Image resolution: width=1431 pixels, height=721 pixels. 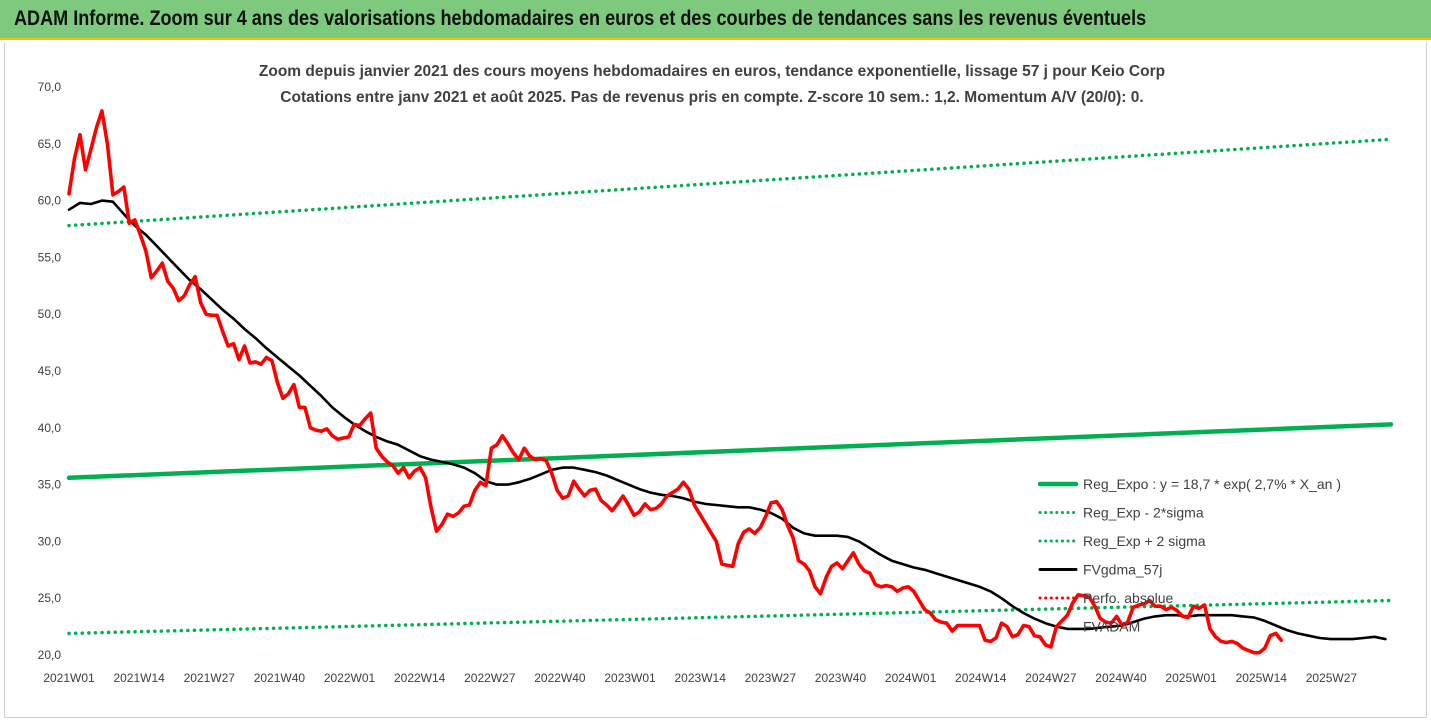 I want to click on x-tick-label: 2023W01, so click(x=630, y=678).